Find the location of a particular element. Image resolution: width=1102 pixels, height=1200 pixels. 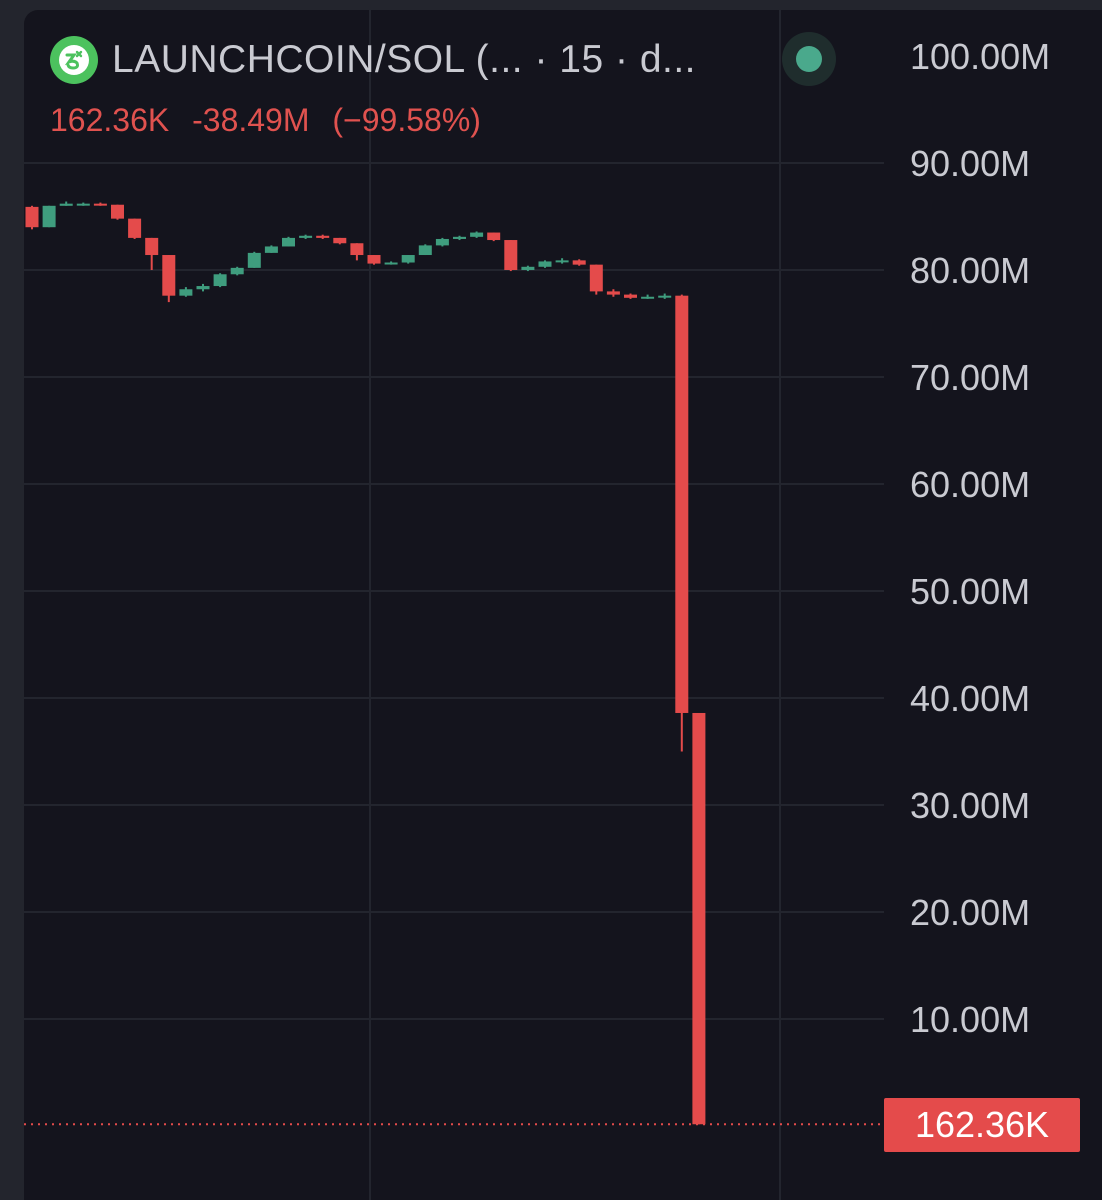

price-change-percent: (−99.58%) is located at coordinates (406, 120).